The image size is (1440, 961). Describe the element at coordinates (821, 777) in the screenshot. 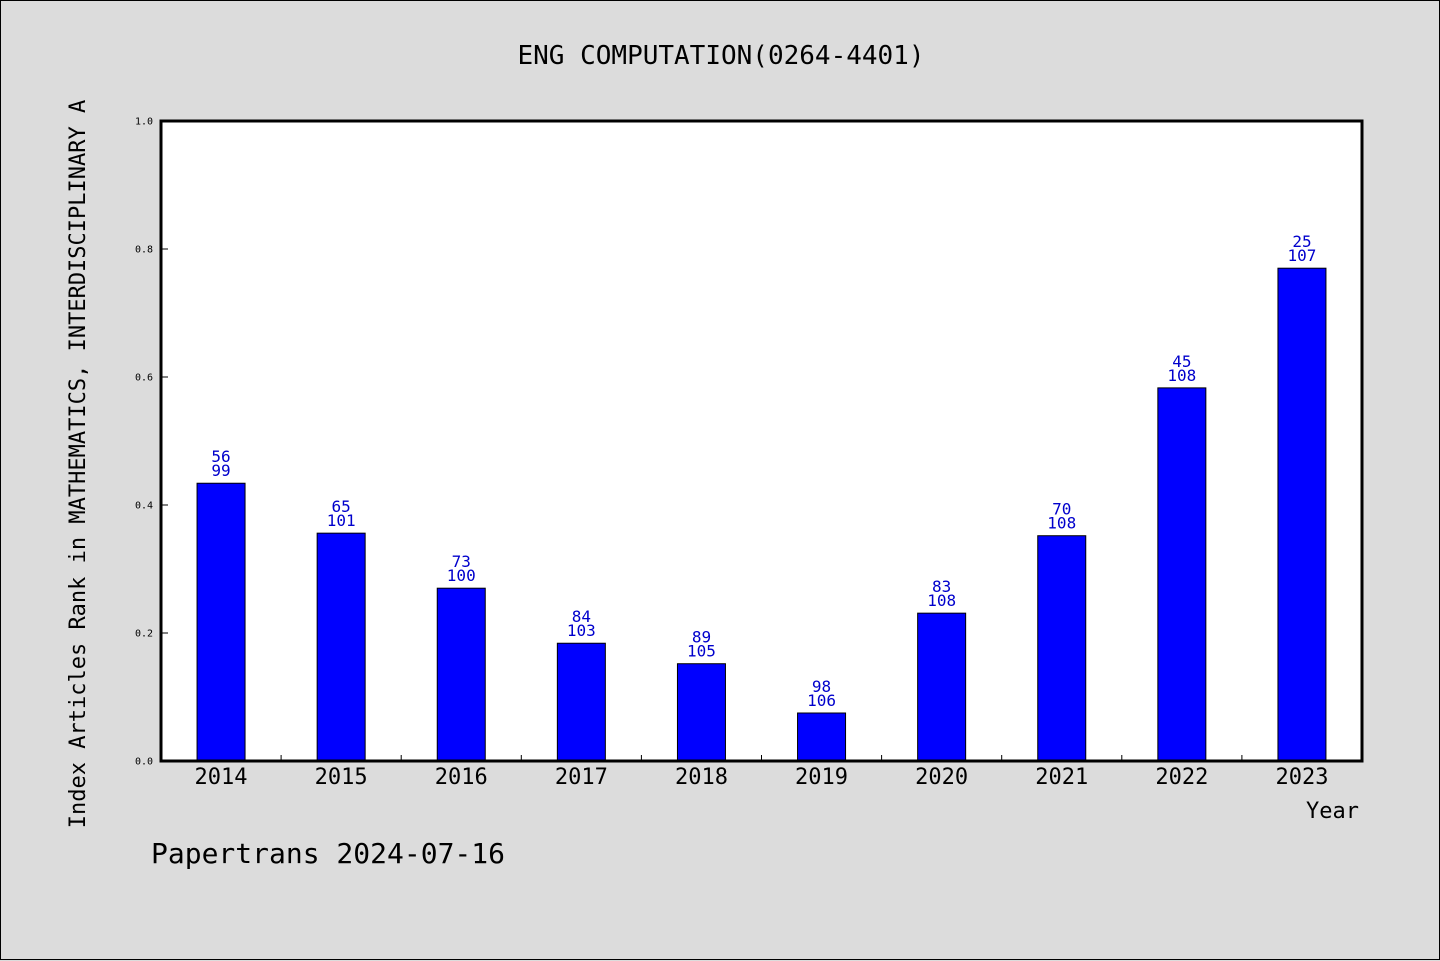

I see `x-tick-label: 2019` at that location.